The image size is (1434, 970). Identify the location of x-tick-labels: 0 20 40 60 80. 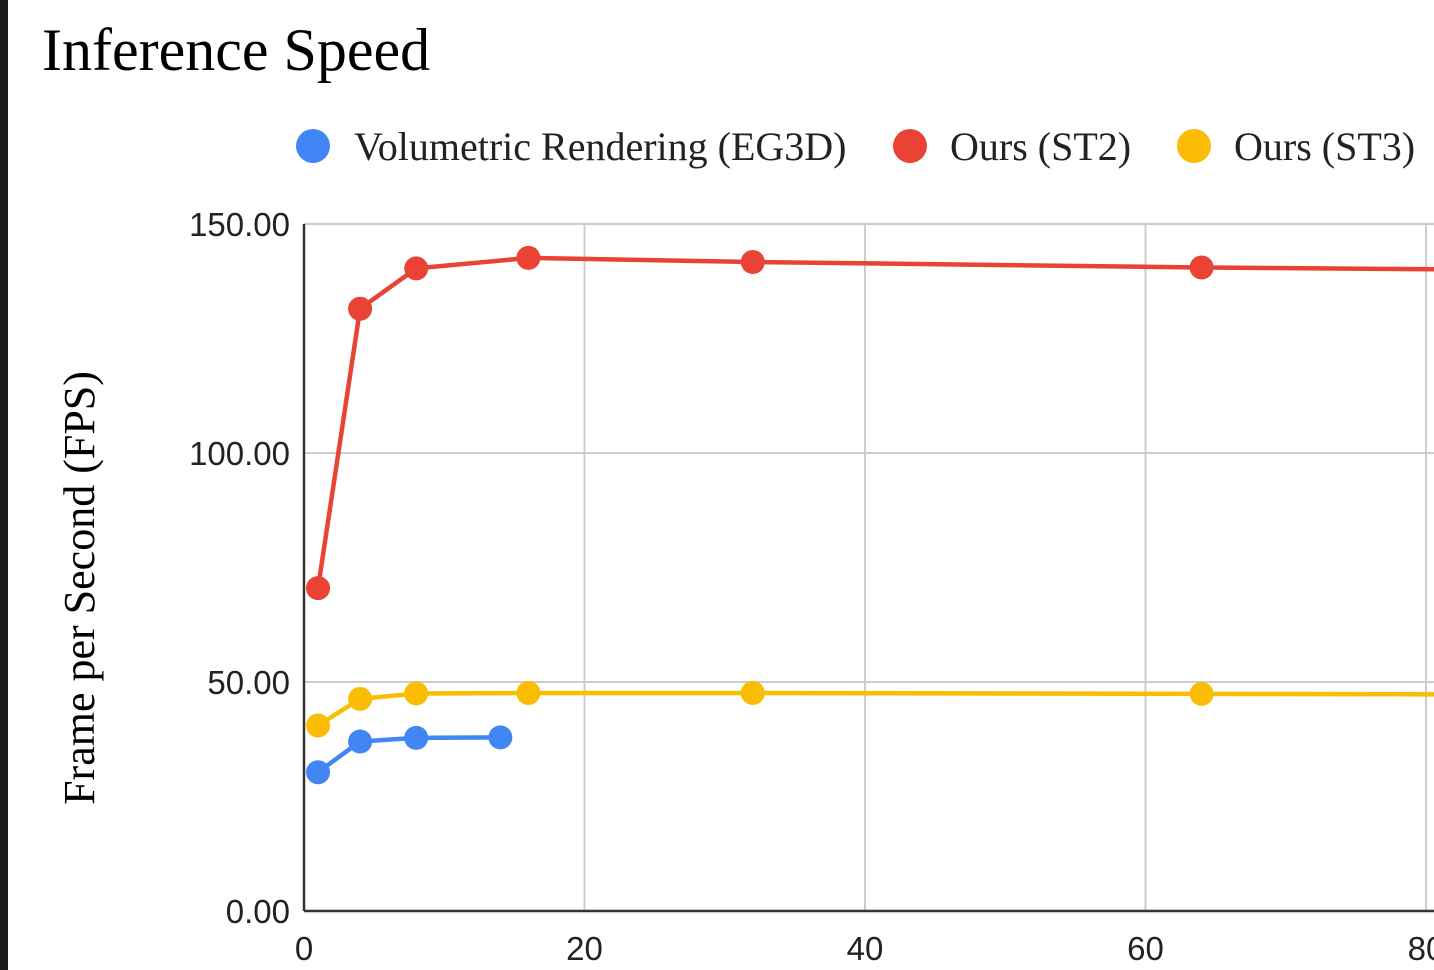
(864, 948).